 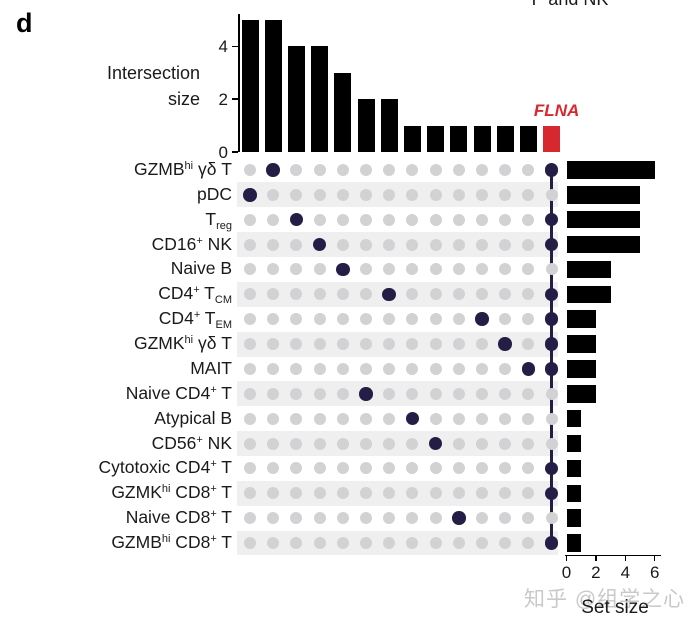 What do you see at coordinates (126, 244) in the screenshot?
I see `set-row-label: CD16+ NK` at bounding box center [126, 244].